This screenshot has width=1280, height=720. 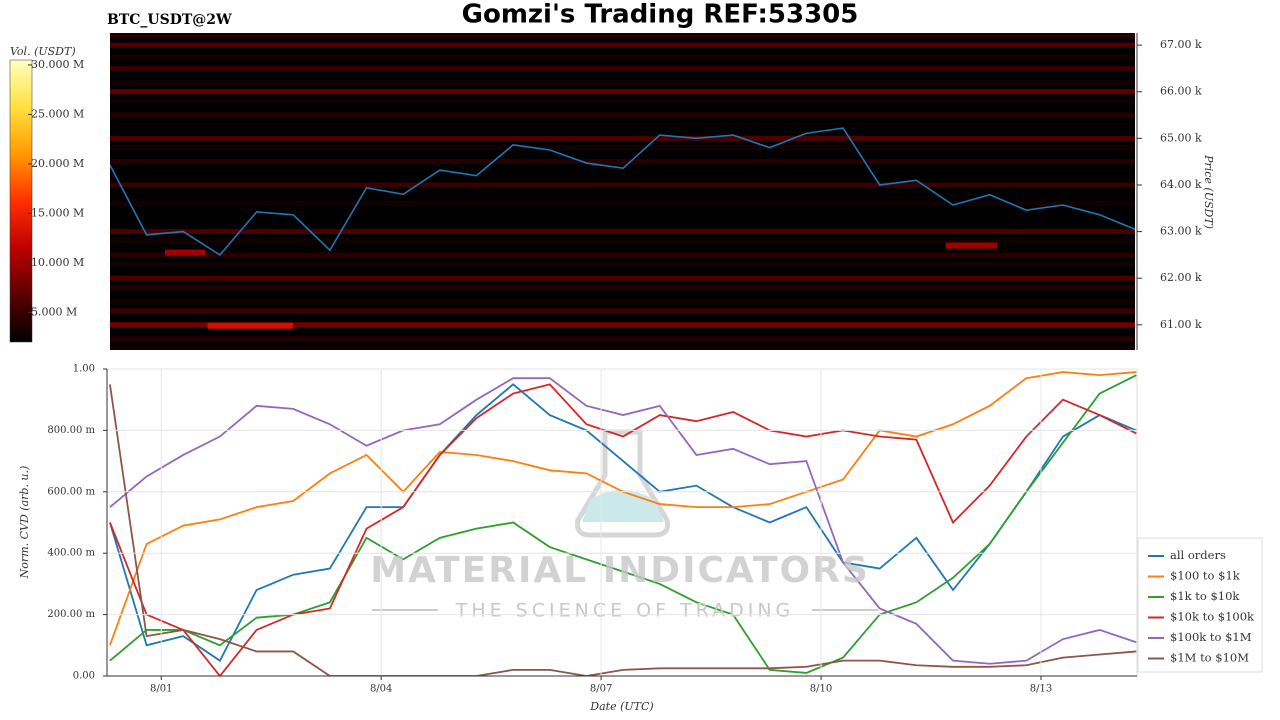 I want to click on colorbar-tick-label: 30.000 M, so click(x=57, y=64).